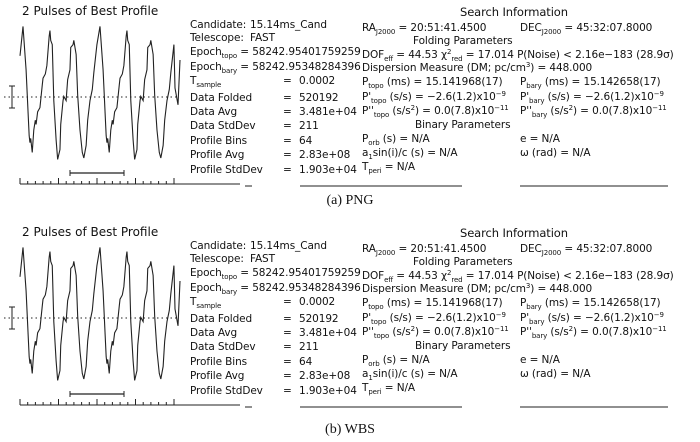 This screenshot has height=442, width=700. What do you see at coordinates (586, 29) in the screenshot?
I see `parameter-row-bary: DECJ2000 = 45:32:07.8000` at bounding box center [586, 29].